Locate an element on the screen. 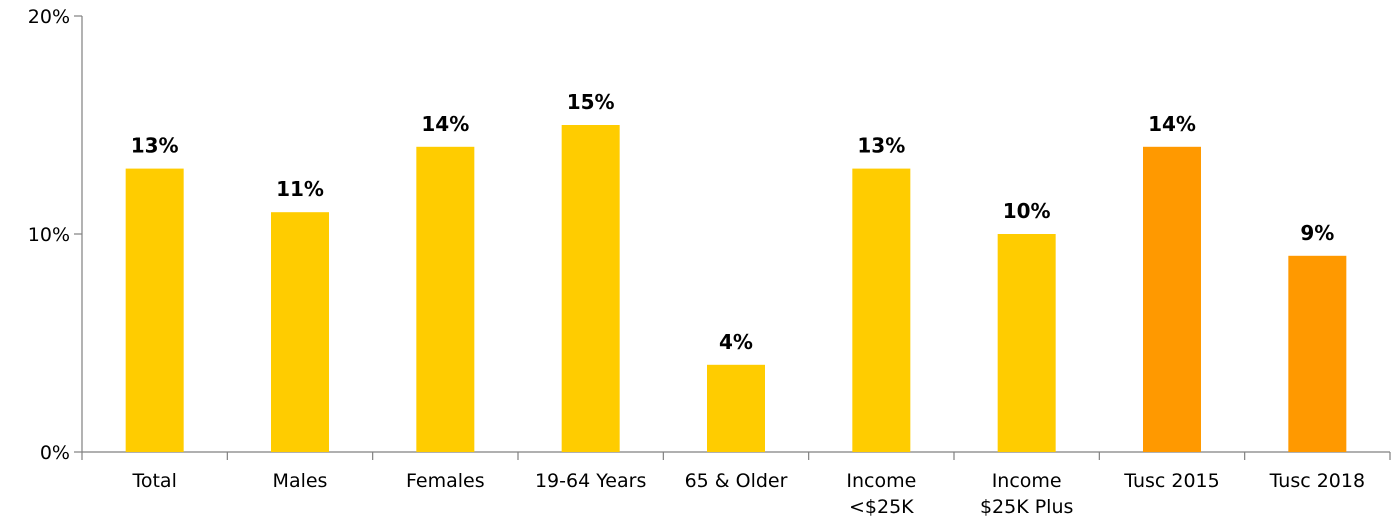 The image size is (1398, 529). category-label: Tusc 2018 is located at coordinates (1317, 481).